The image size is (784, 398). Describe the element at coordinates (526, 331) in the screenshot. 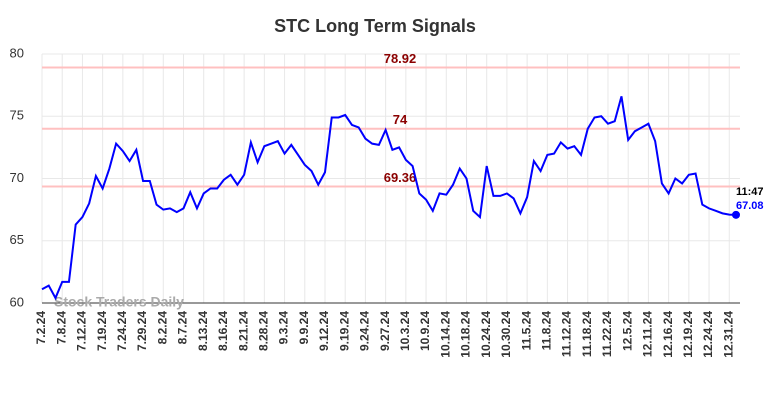

I see `x-tick-label: 11.5.24` at that location.